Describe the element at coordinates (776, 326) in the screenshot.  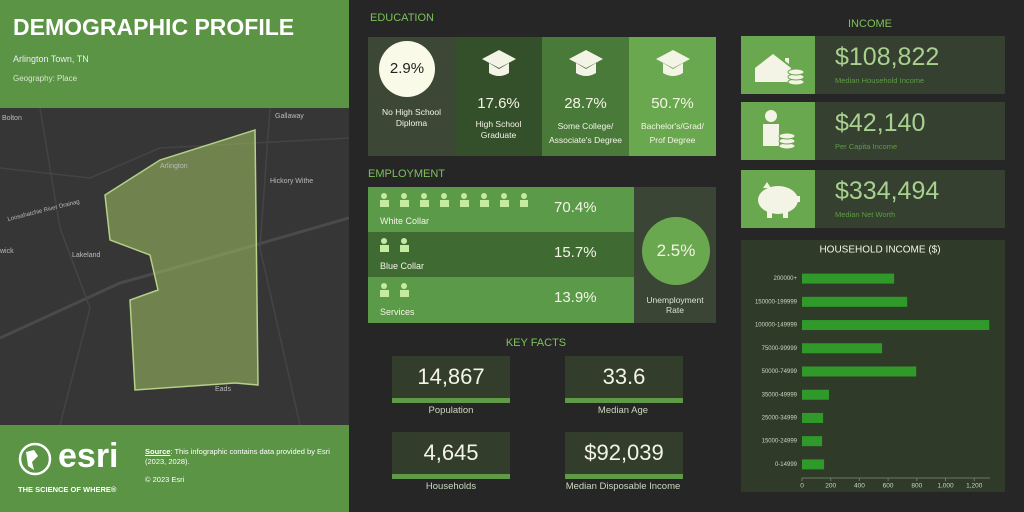
I see `y-tick-label: 100000-149999` at that location.